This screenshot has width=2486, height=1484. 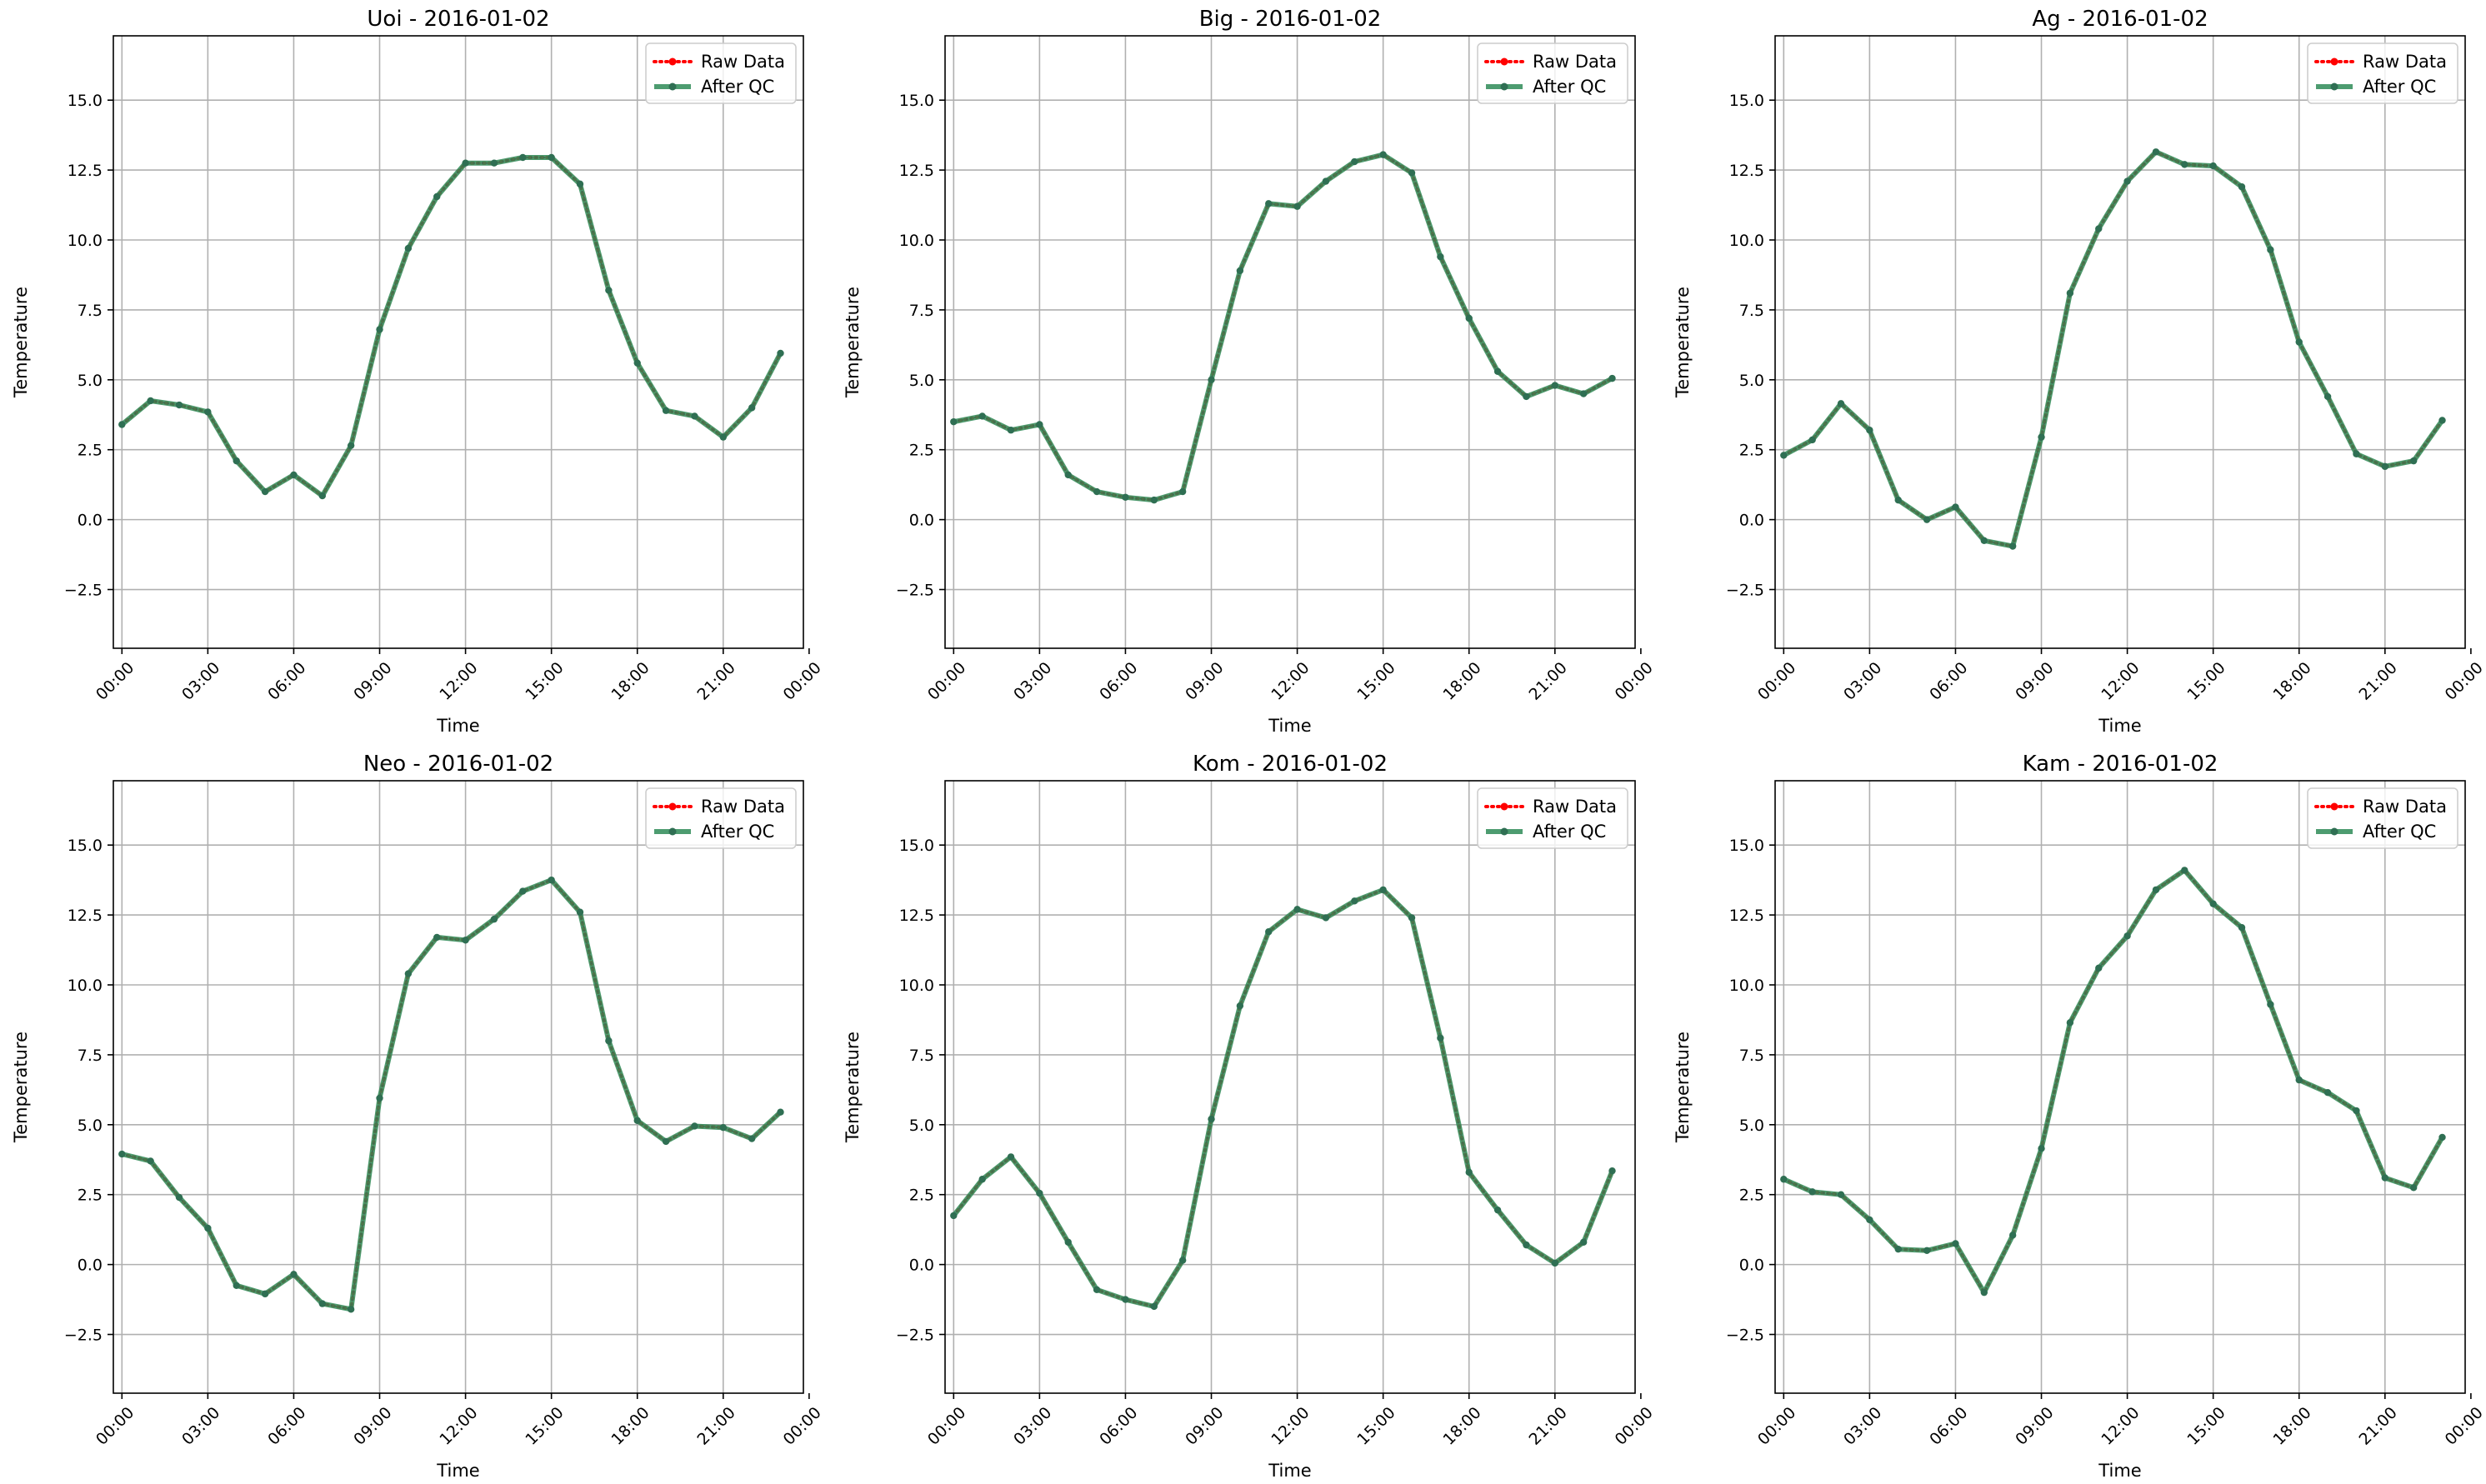 What do you see at coordinates (1461, 680) in the screenshot?
I see `x-tick-label: 18:00` at bounding box center [1461, 680].